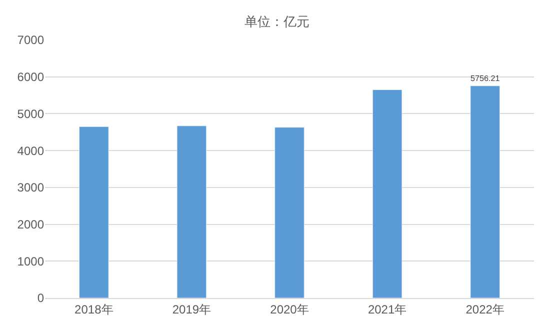  Describe the element at coordinates (30, 261) in the screenshot. I see `y-tick-label: 1000` at that location.